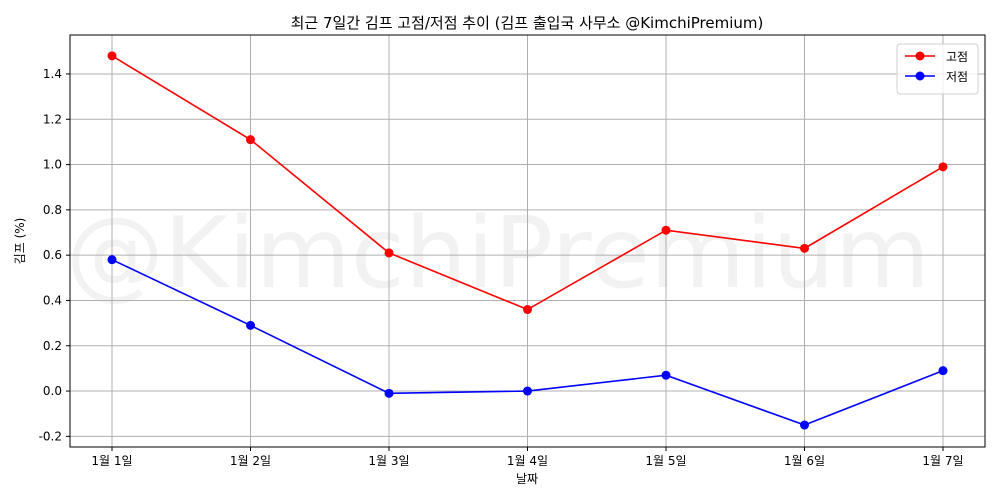  Describe the element at coordinates (52, 346) in the screenshot. I see `y-tick-label: 0.2` at that location.